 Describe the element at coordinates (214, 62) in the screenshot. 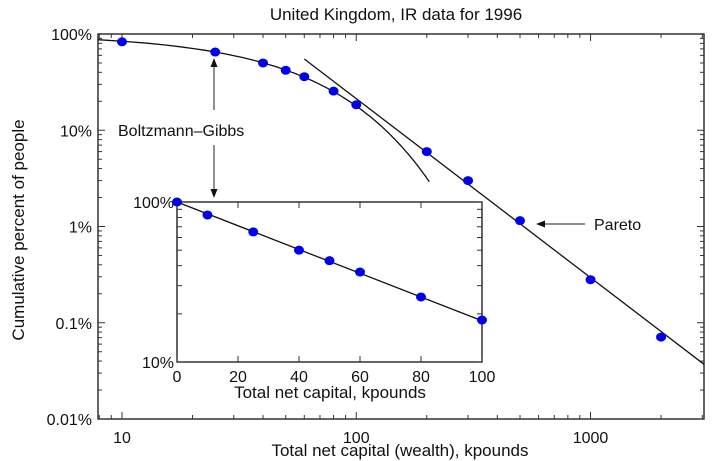

I see `bg-arrowhead-up-icon` at that location.